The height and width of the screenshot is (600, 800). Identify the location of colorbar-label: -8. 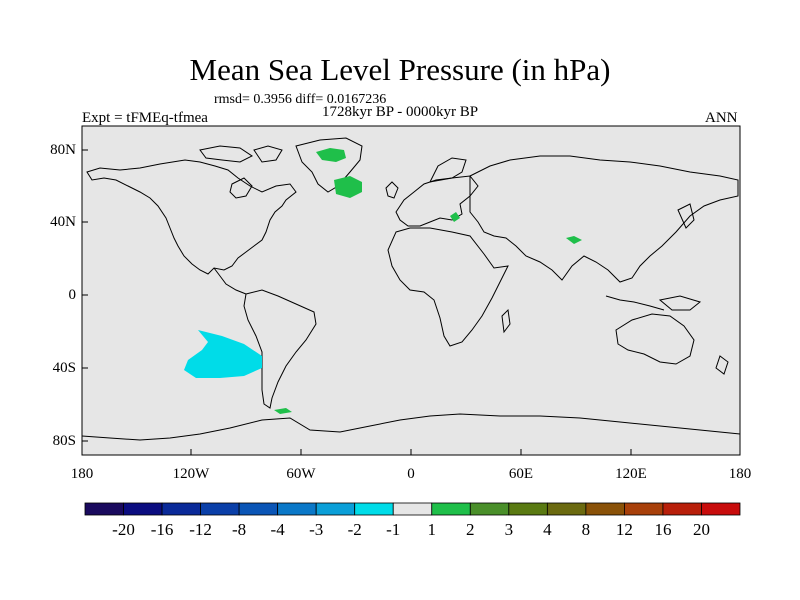
(239, 529).